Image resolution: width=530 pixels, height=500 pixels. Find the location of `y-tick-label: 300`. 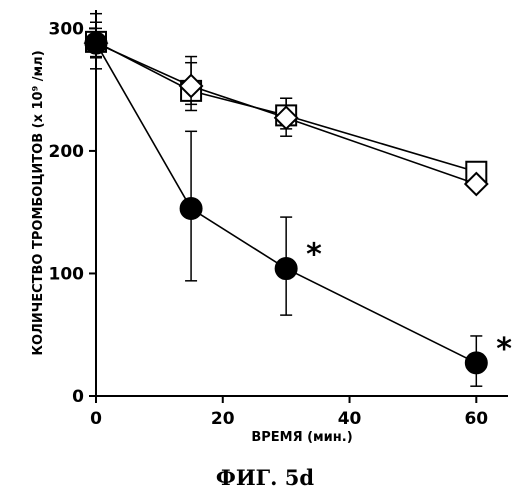

y-tick-label: 300 is located at coordinates (67, 29).